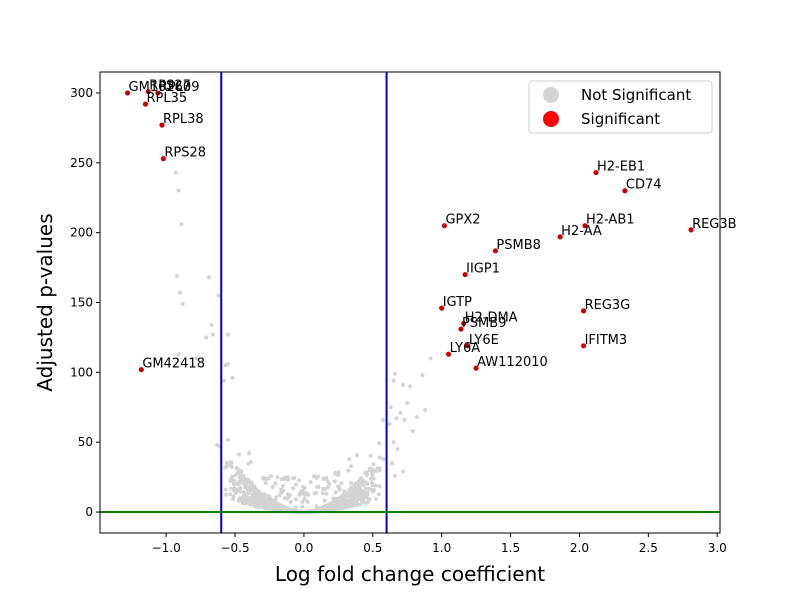  What do you see at coordinates (162, 125) in the screenshot?
I see `significant-point-rpl38` at bounding box center [162, 125].